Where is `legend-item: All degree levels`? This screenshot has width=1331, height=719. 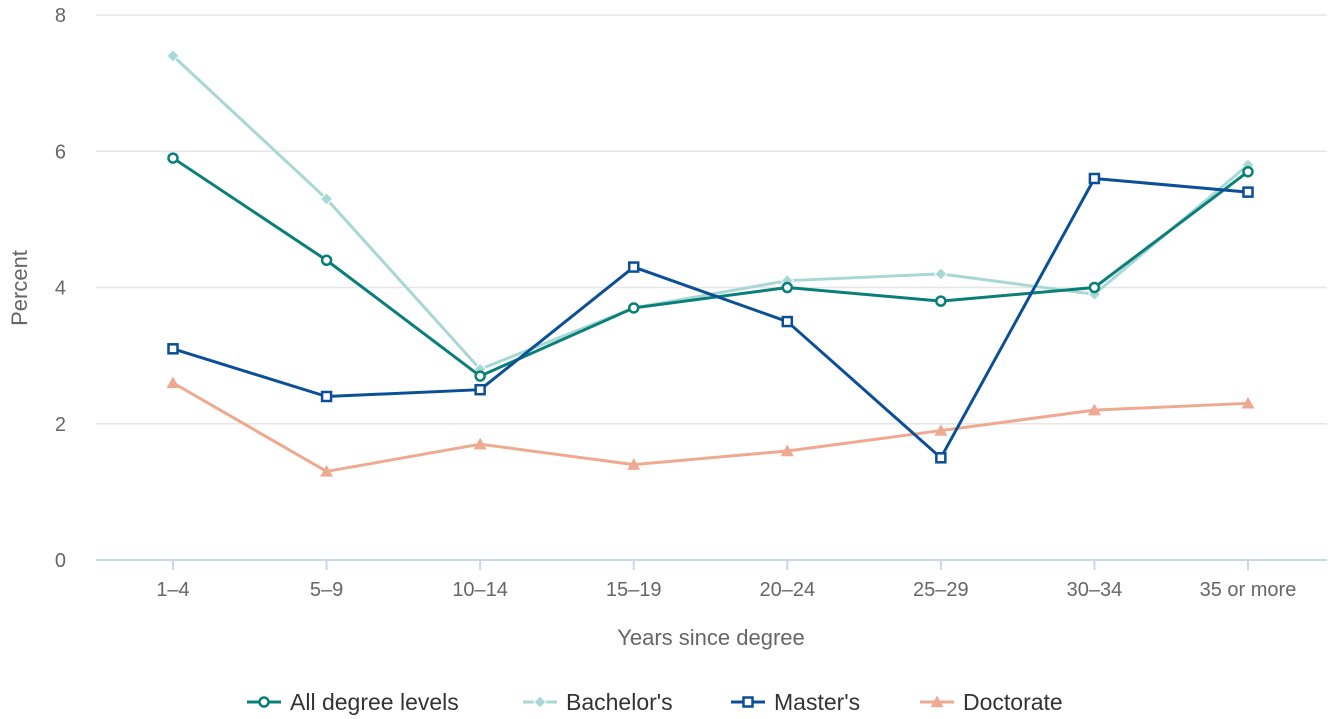 legend-item: All degree levels is located at coordinates (353, 702).